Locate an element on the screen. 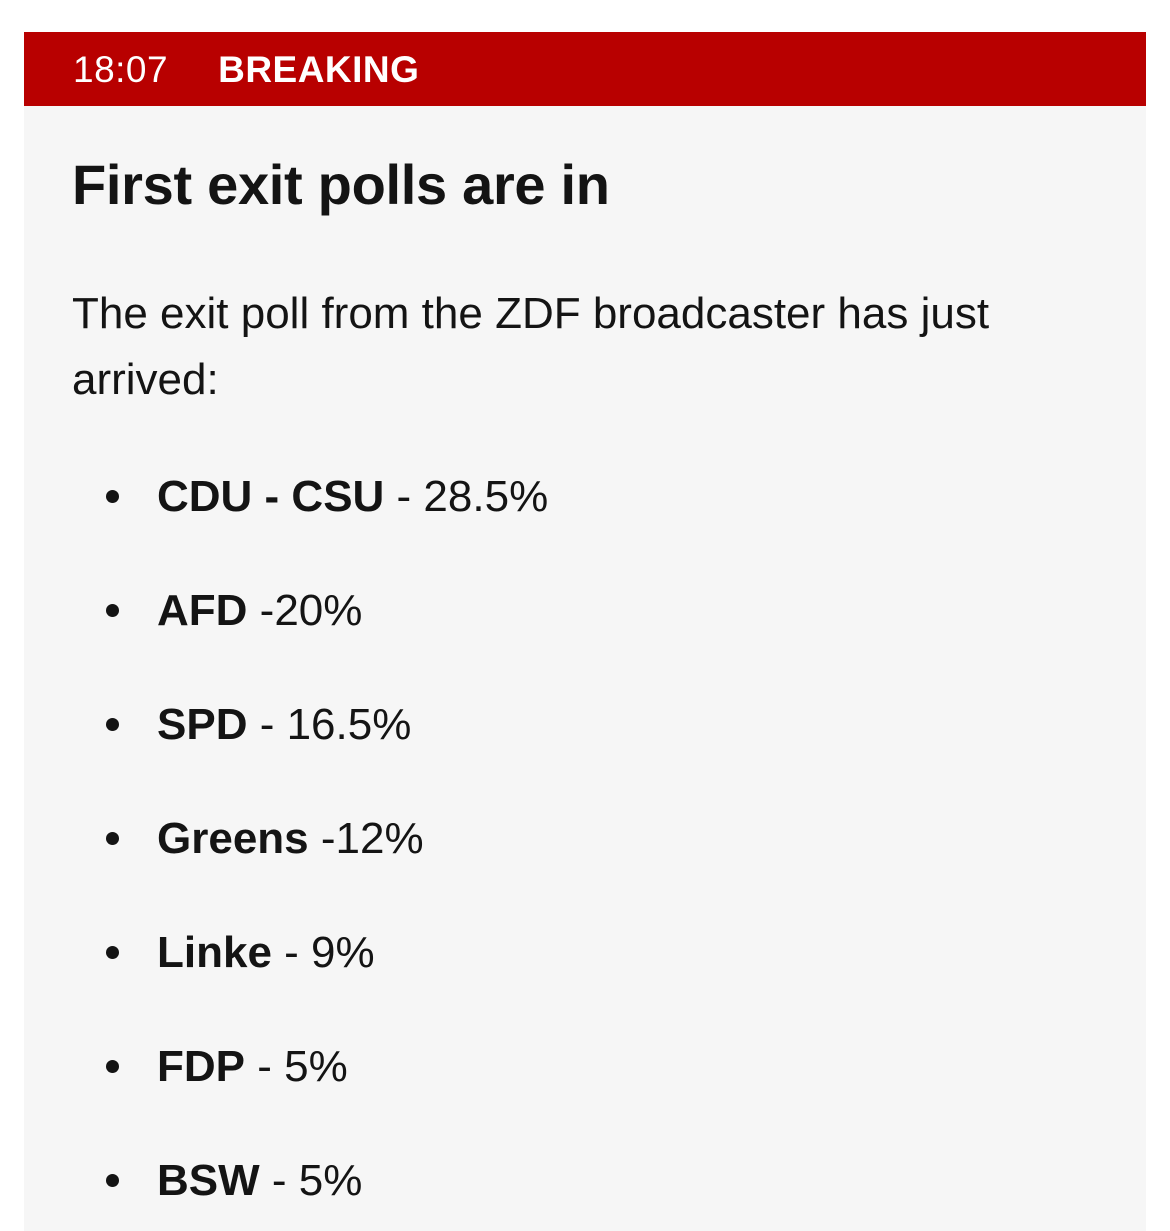 This screenshot has width=1170, height=1231. breaking-label: BREAKING is located at coordinates (319, 69).